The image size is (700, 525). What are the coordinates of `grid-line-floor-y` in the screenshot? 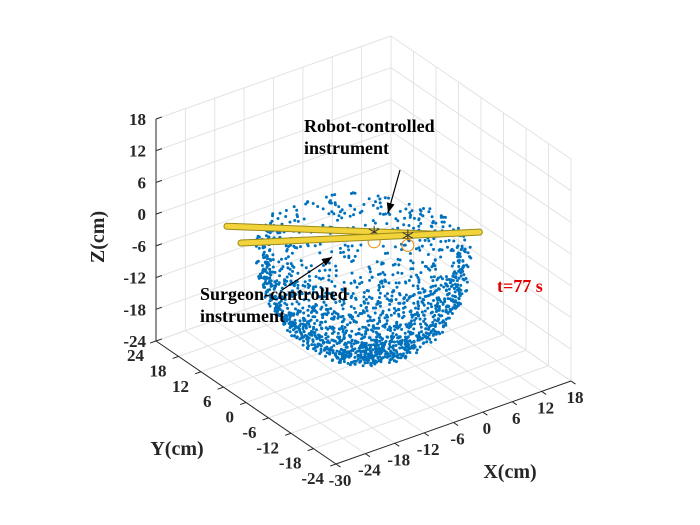 It's located at (408, 391).